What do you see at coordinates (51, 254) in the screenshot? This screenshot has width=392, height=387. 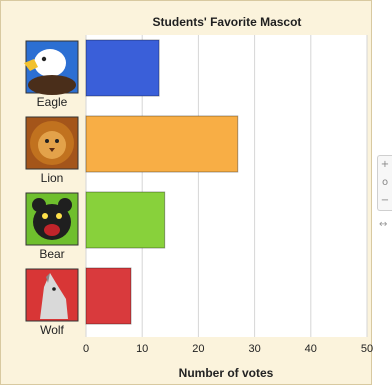 I see `category-label: Bear` at bounding box center [51, 254].